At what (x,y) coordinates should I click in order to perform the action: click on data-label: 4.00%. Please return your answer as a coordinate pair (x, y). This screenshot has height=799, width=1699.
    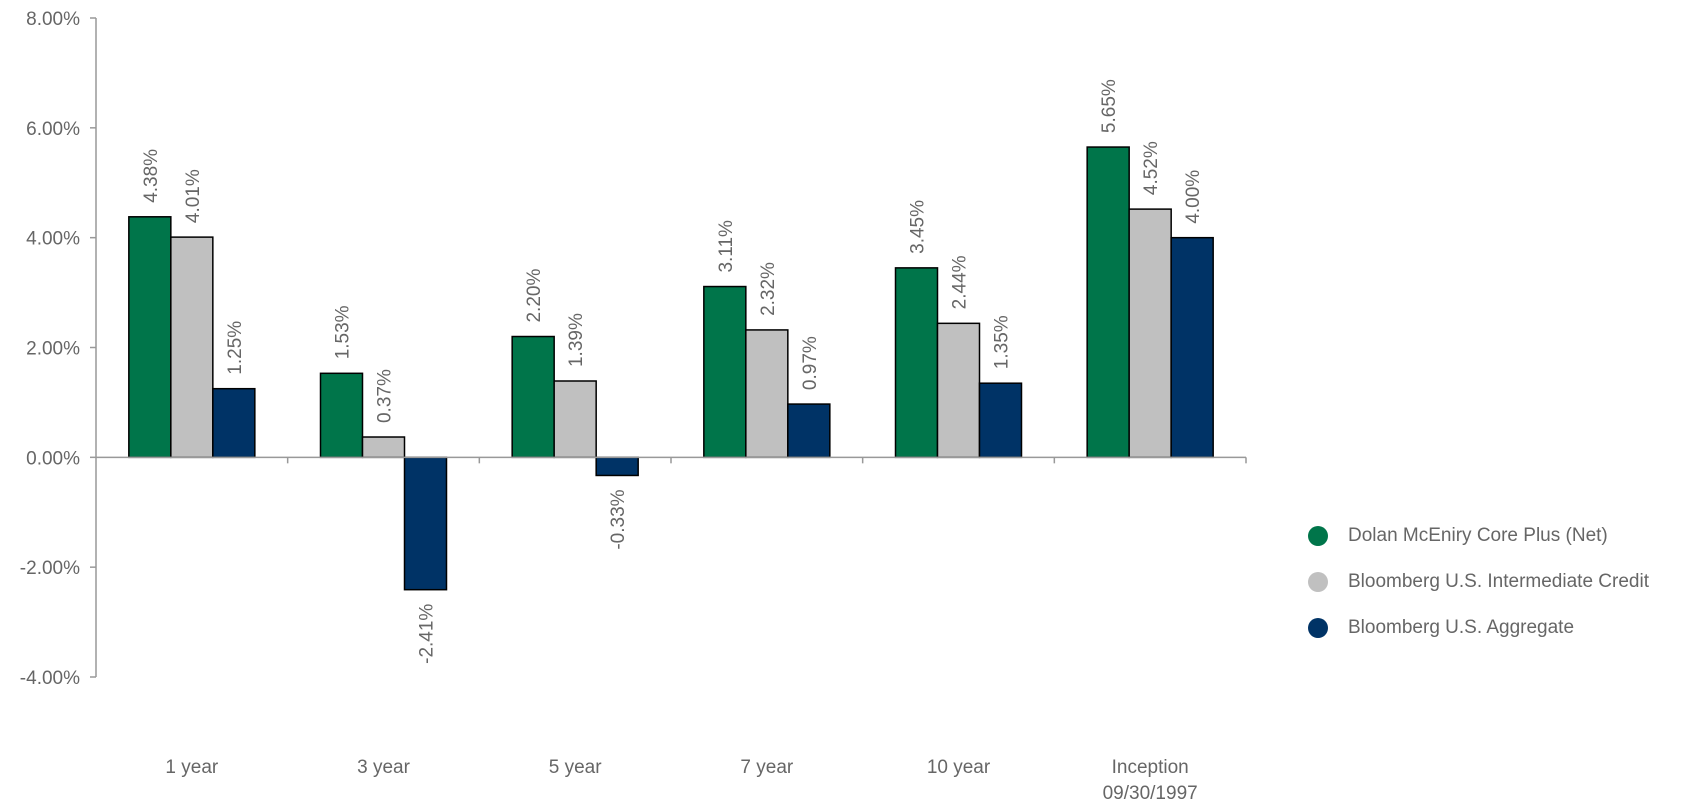
    Looking at the image, I should click on (1193, 197).